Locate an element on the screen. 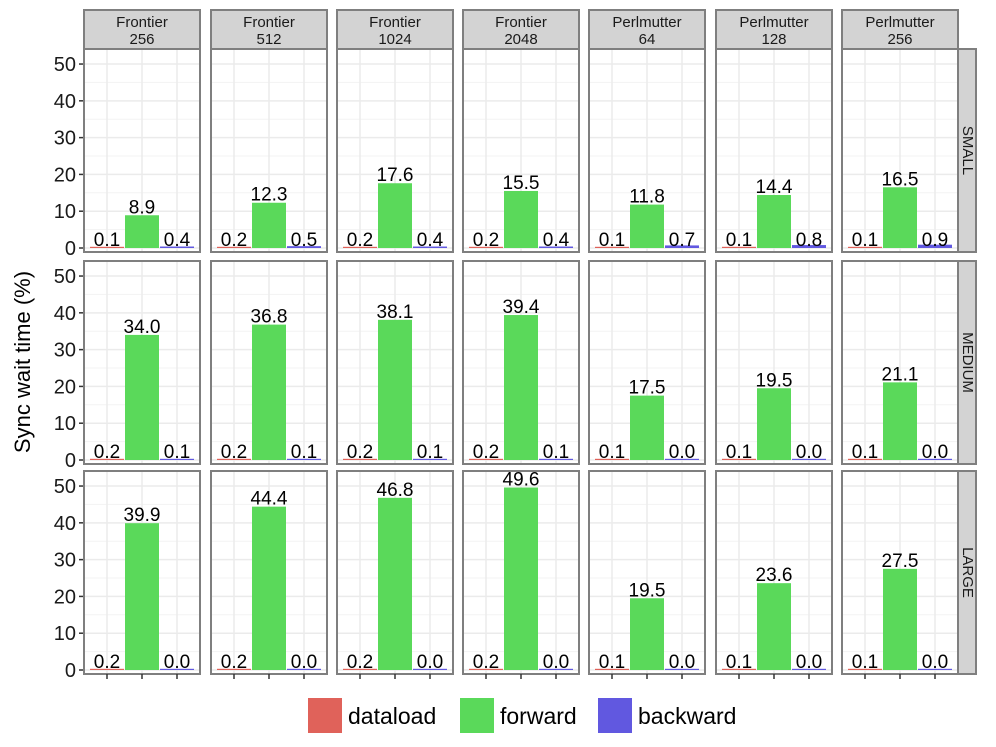 The width and height of the screenshot is (996, 747). data-label-forward: 12.3 is located at coordinates (269, 195).